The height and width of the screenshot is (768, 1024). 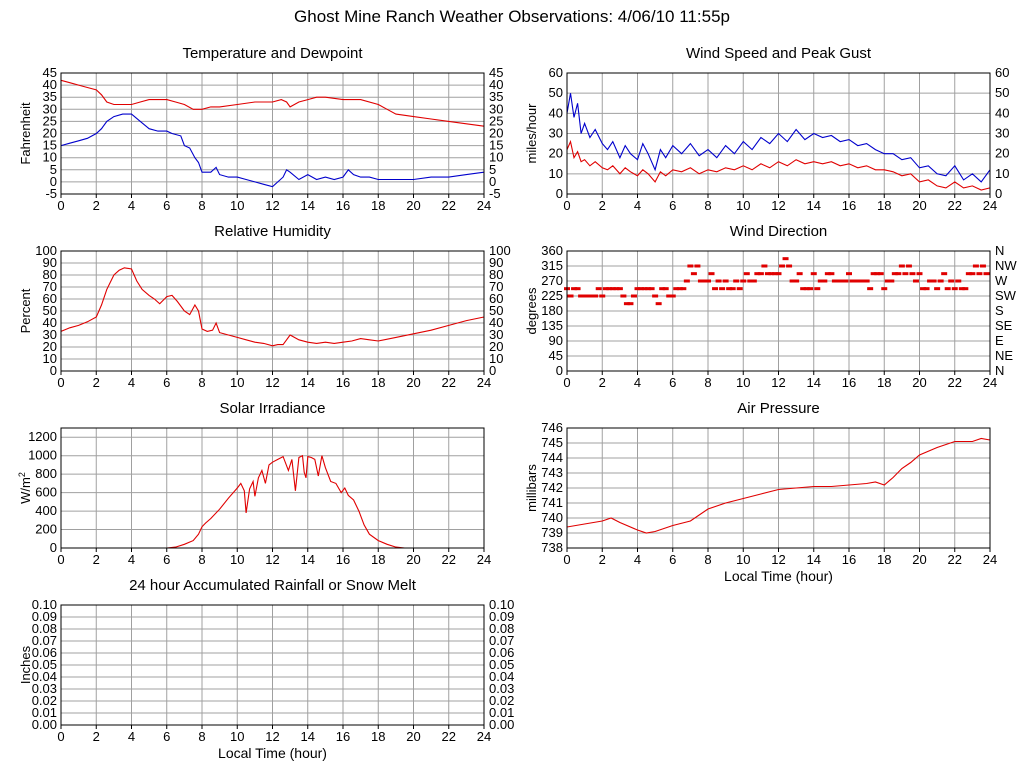 I want to click on y-axis-label: Inches, so click(x=25, y=664).